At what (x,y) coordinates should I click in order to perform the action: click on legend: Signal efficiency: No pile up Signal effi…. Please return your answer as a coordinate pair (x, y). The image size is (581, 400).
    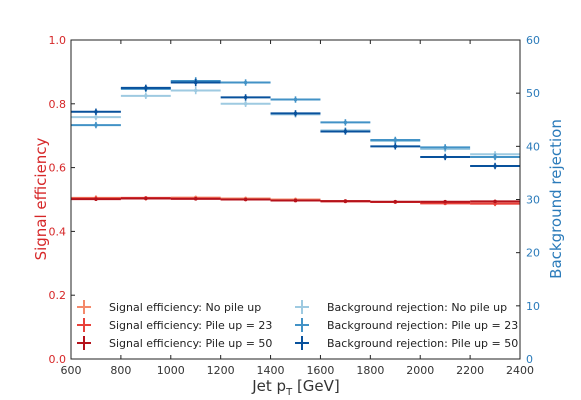
    Looking at the image, I should click on (297, 325).